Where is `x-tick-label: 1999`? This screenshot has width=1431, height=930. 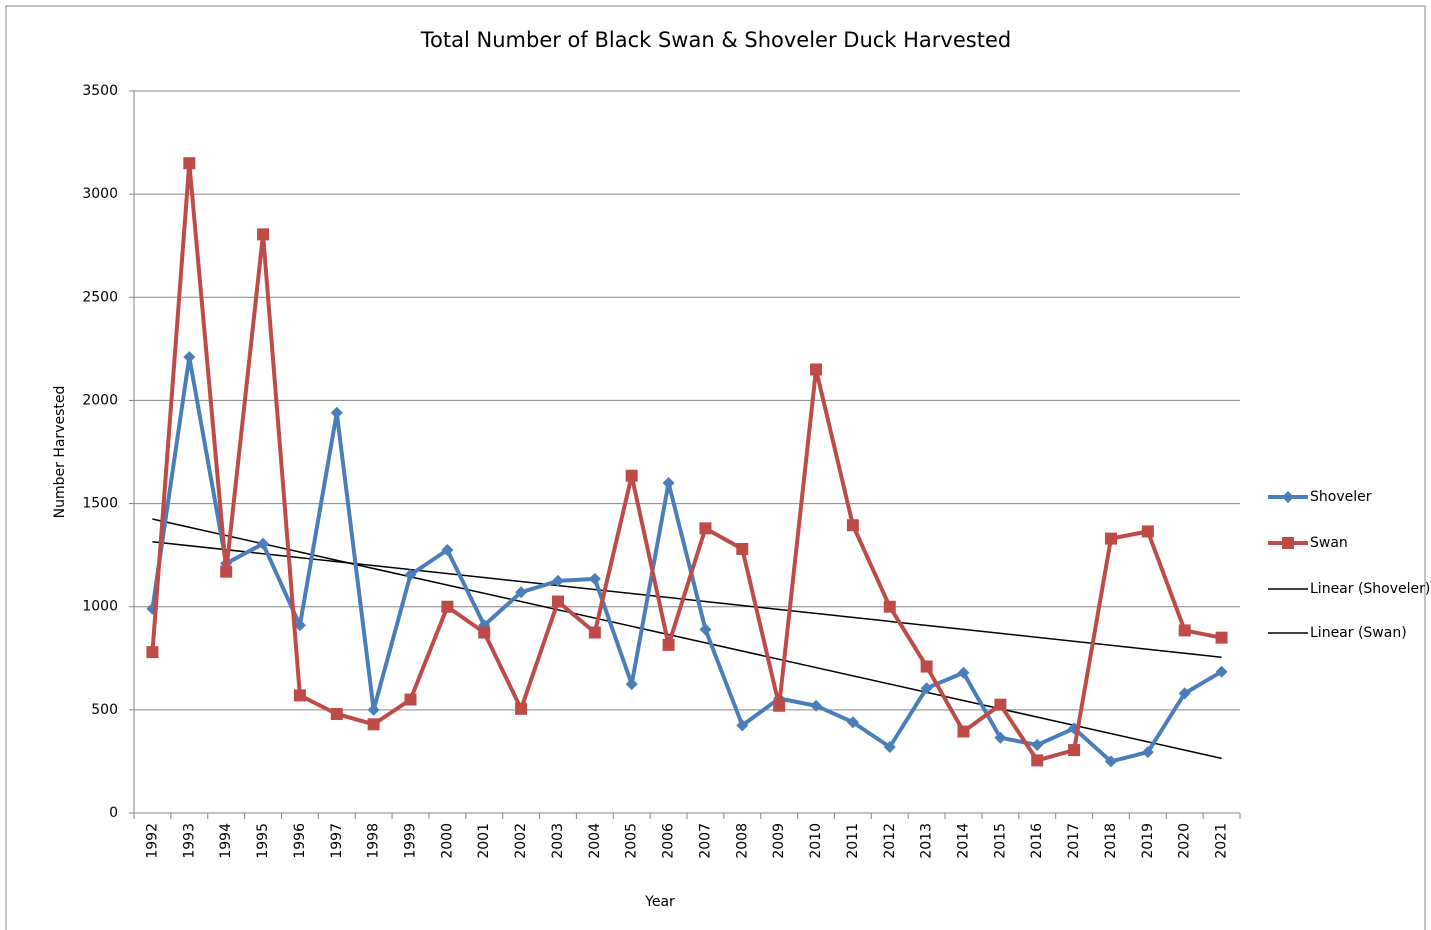
x-tick-label: 1999 is located at coordinates (411, 841).